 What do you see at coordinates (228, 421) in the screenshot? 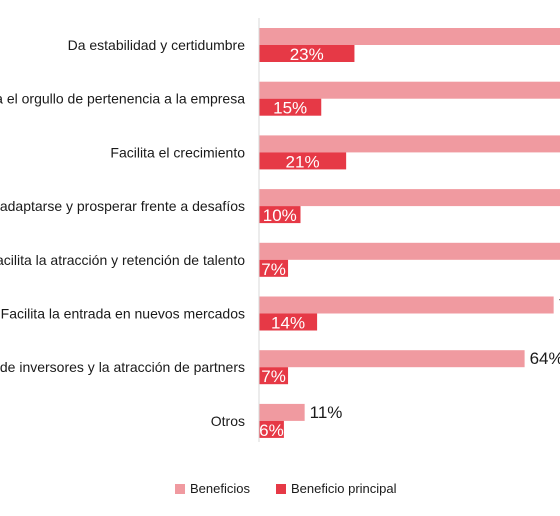
I see `category-label: Otros` at bounding box center [228, 421].